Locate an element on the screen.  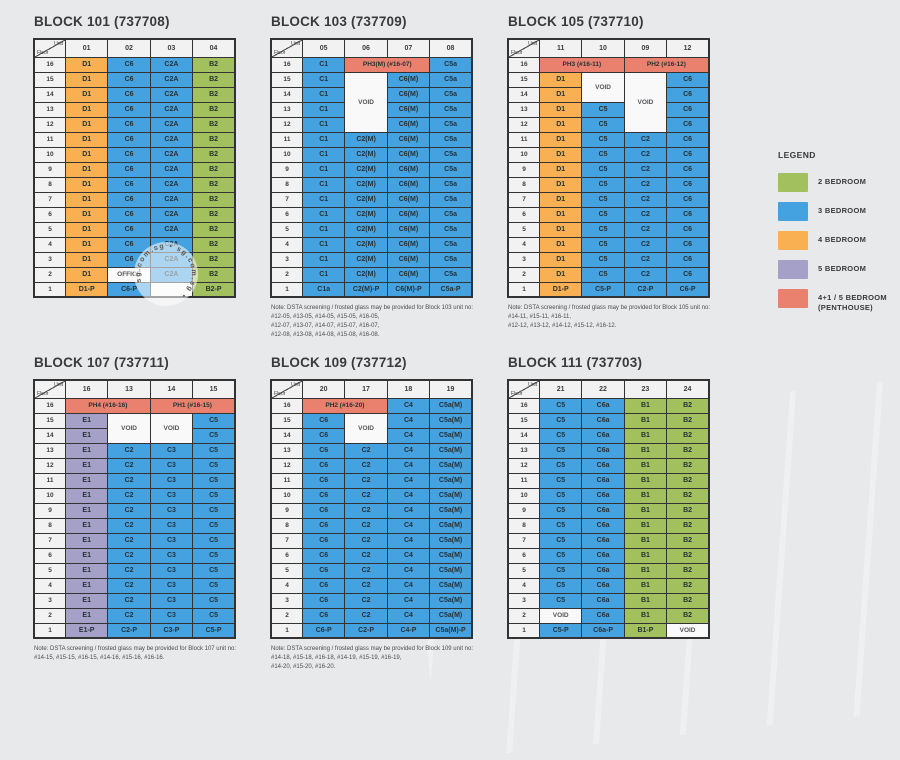
floor-row-10: 10 C6 C2 C4 C5a(M) is located at coordinates (371, 495).